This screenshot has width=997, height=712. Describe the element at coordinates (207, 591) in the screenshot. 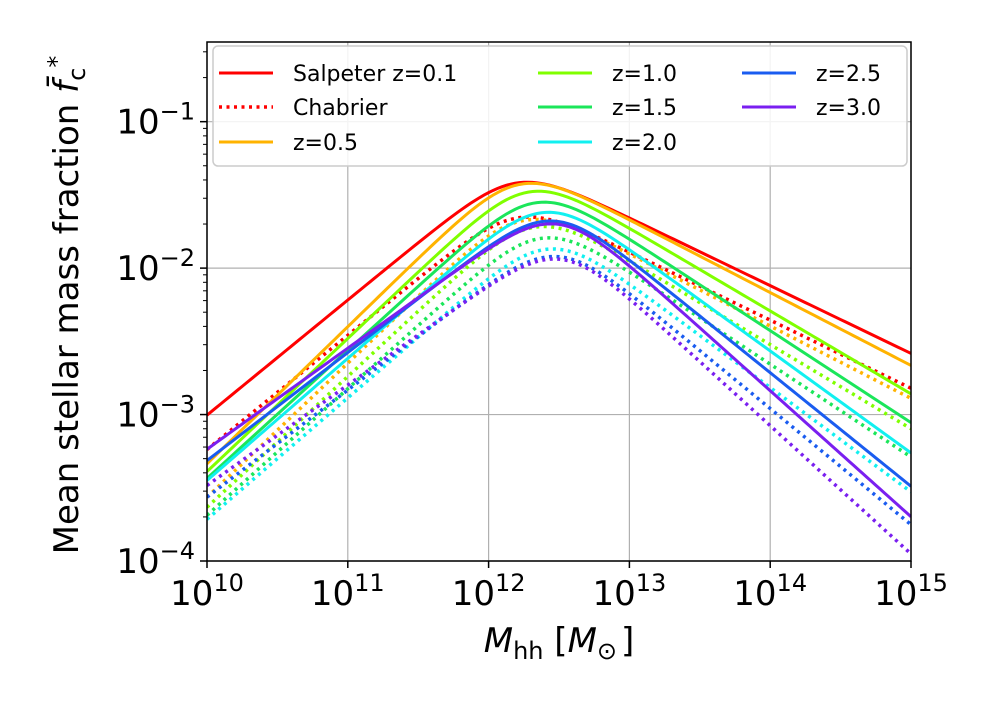

I see `x-tick-label: 1010` at that location.